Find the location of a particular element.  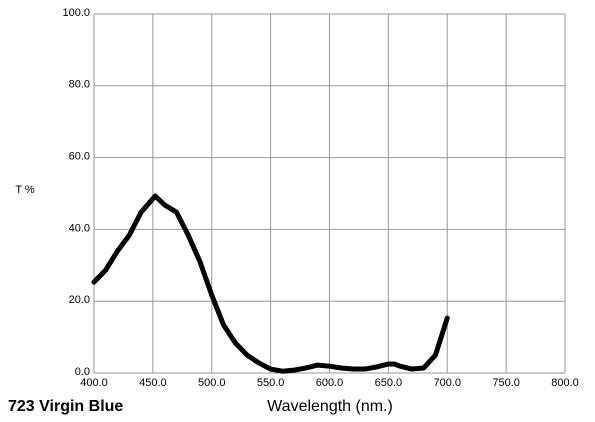

y-axis-label: T % is located at coordinates (25, 190).